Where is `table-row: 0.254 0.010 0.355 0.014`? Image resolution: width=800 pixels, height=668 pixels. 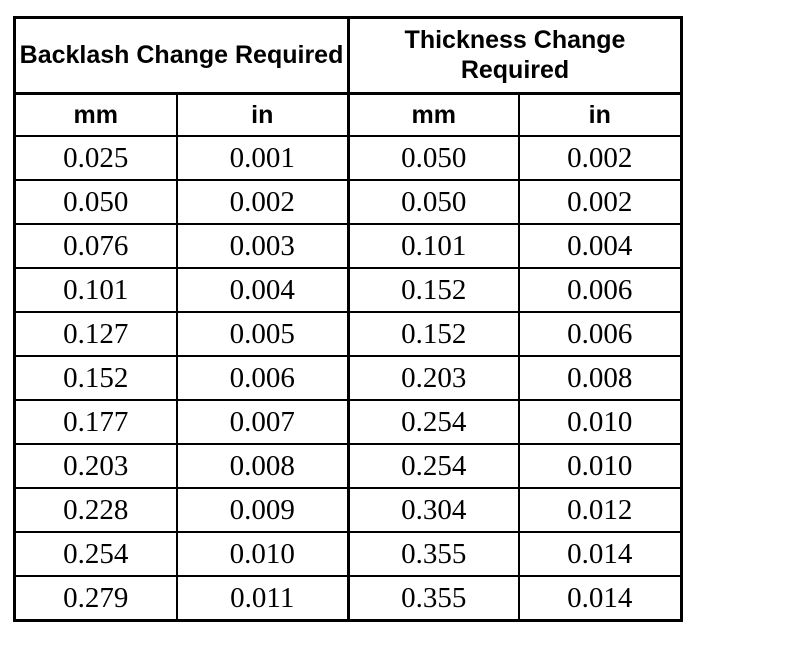
table-row: 0.254 0.010 0.355 0.014 is located at coordinates (348, 554).